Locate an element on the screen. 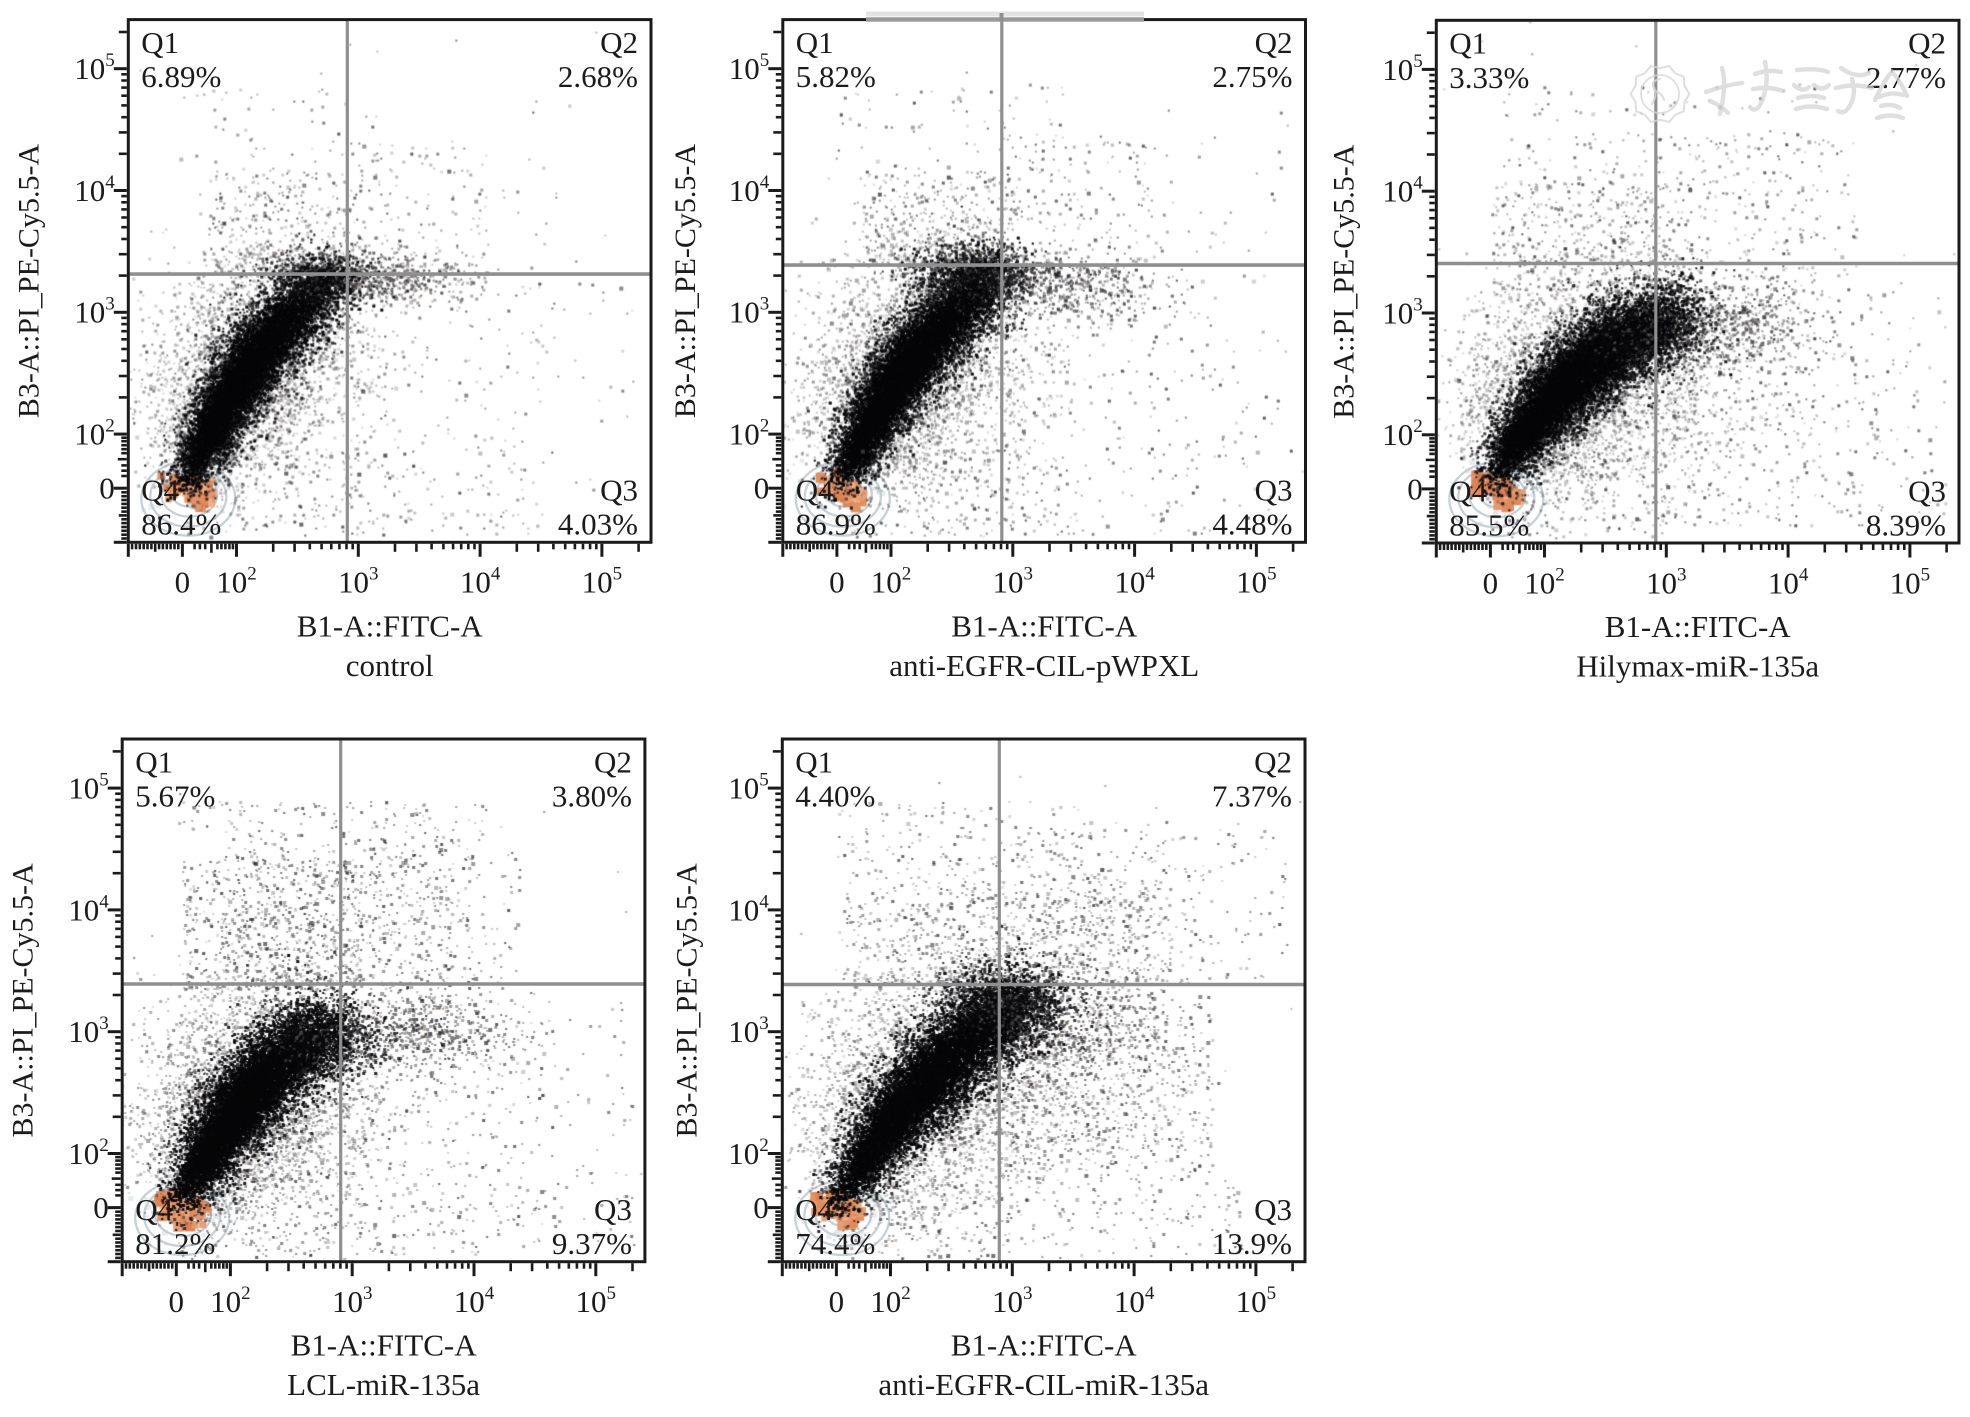  svg-text: 13.9% is located at coordinates (1252, 1243).